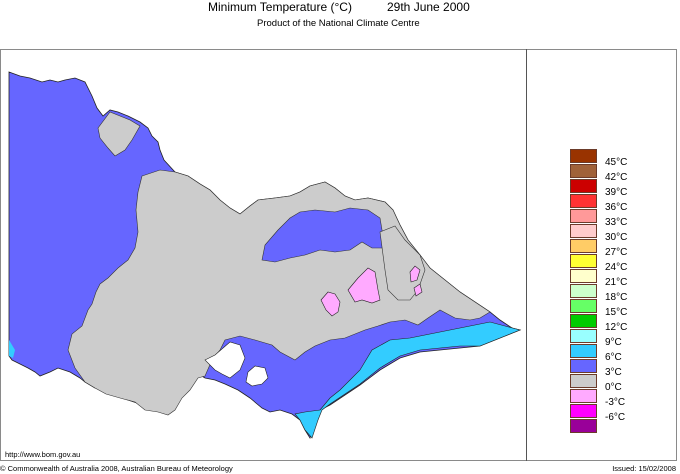 Image resolution: width=680 pixels, height=474 pixels. Describe the element at coordinates (407, 380) in the screenshot. I see `region-6c` at that location.